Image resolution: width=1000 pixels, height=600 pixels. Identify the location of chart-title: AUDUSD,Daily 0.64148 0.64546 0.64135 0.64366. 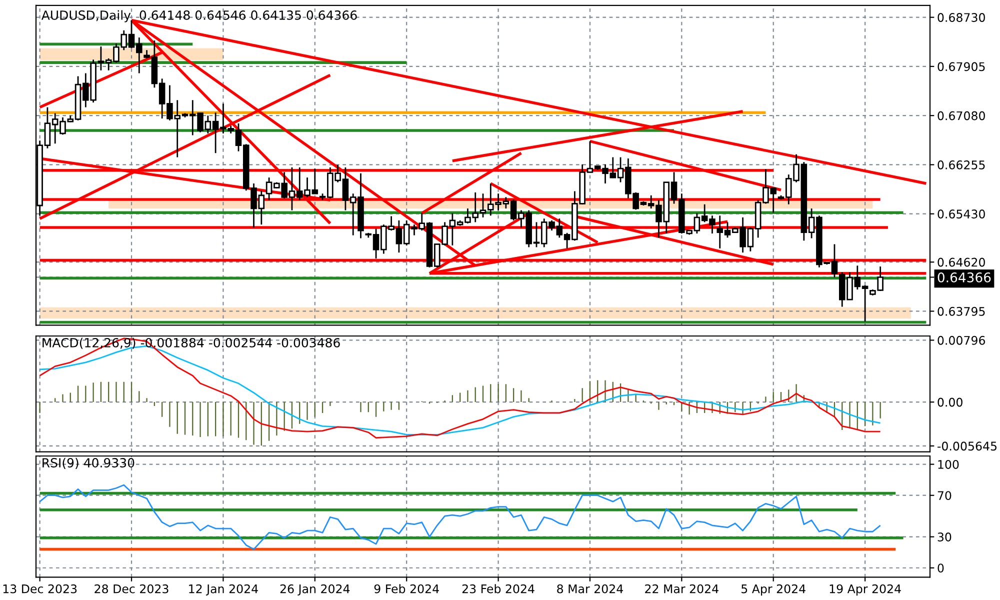
(199, 16).